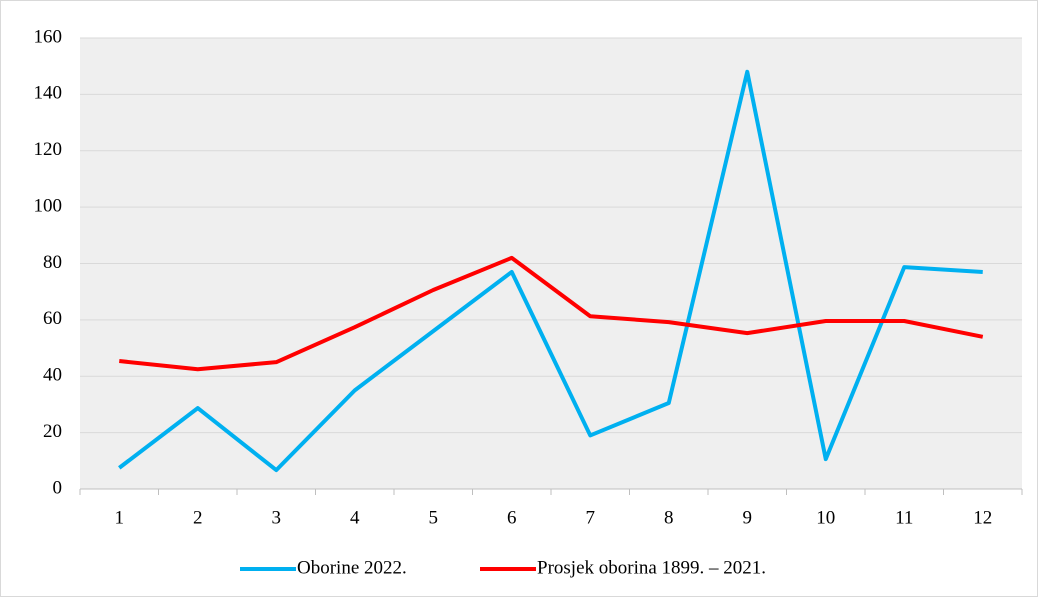 The image size is (1039, 603). I want to click on x-tick-label: 10, so click(825, 517).